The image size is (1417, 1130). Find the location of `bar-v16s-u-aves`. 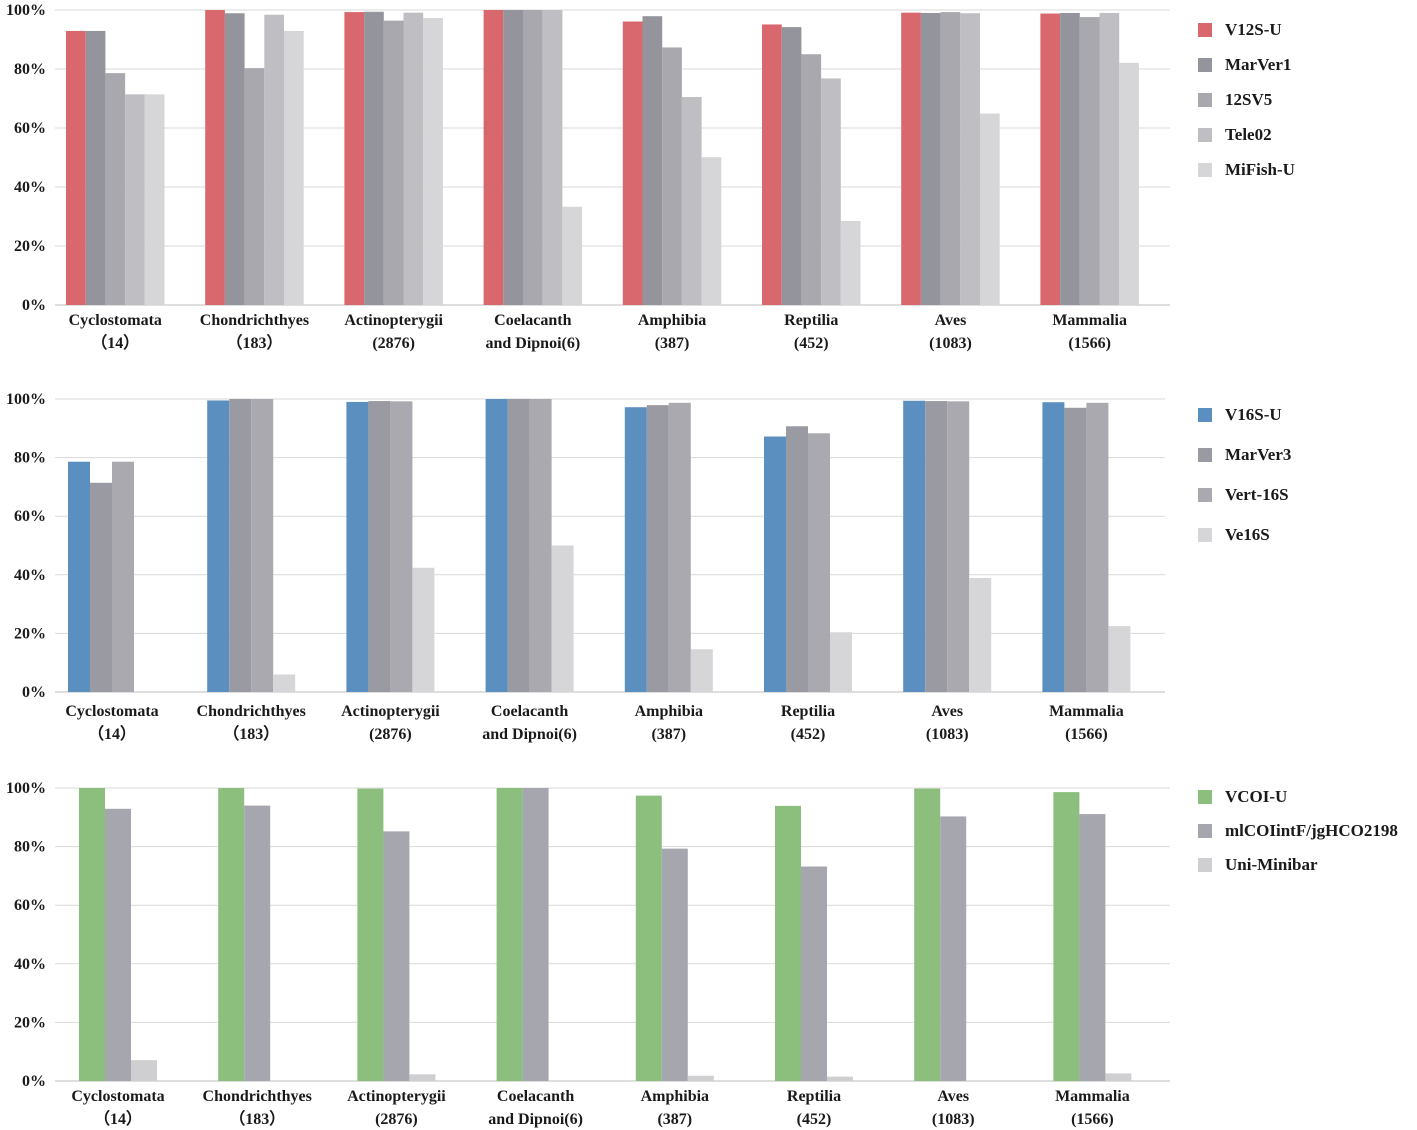

bar-v16s-u-aves is located at coordinates (914, 546).